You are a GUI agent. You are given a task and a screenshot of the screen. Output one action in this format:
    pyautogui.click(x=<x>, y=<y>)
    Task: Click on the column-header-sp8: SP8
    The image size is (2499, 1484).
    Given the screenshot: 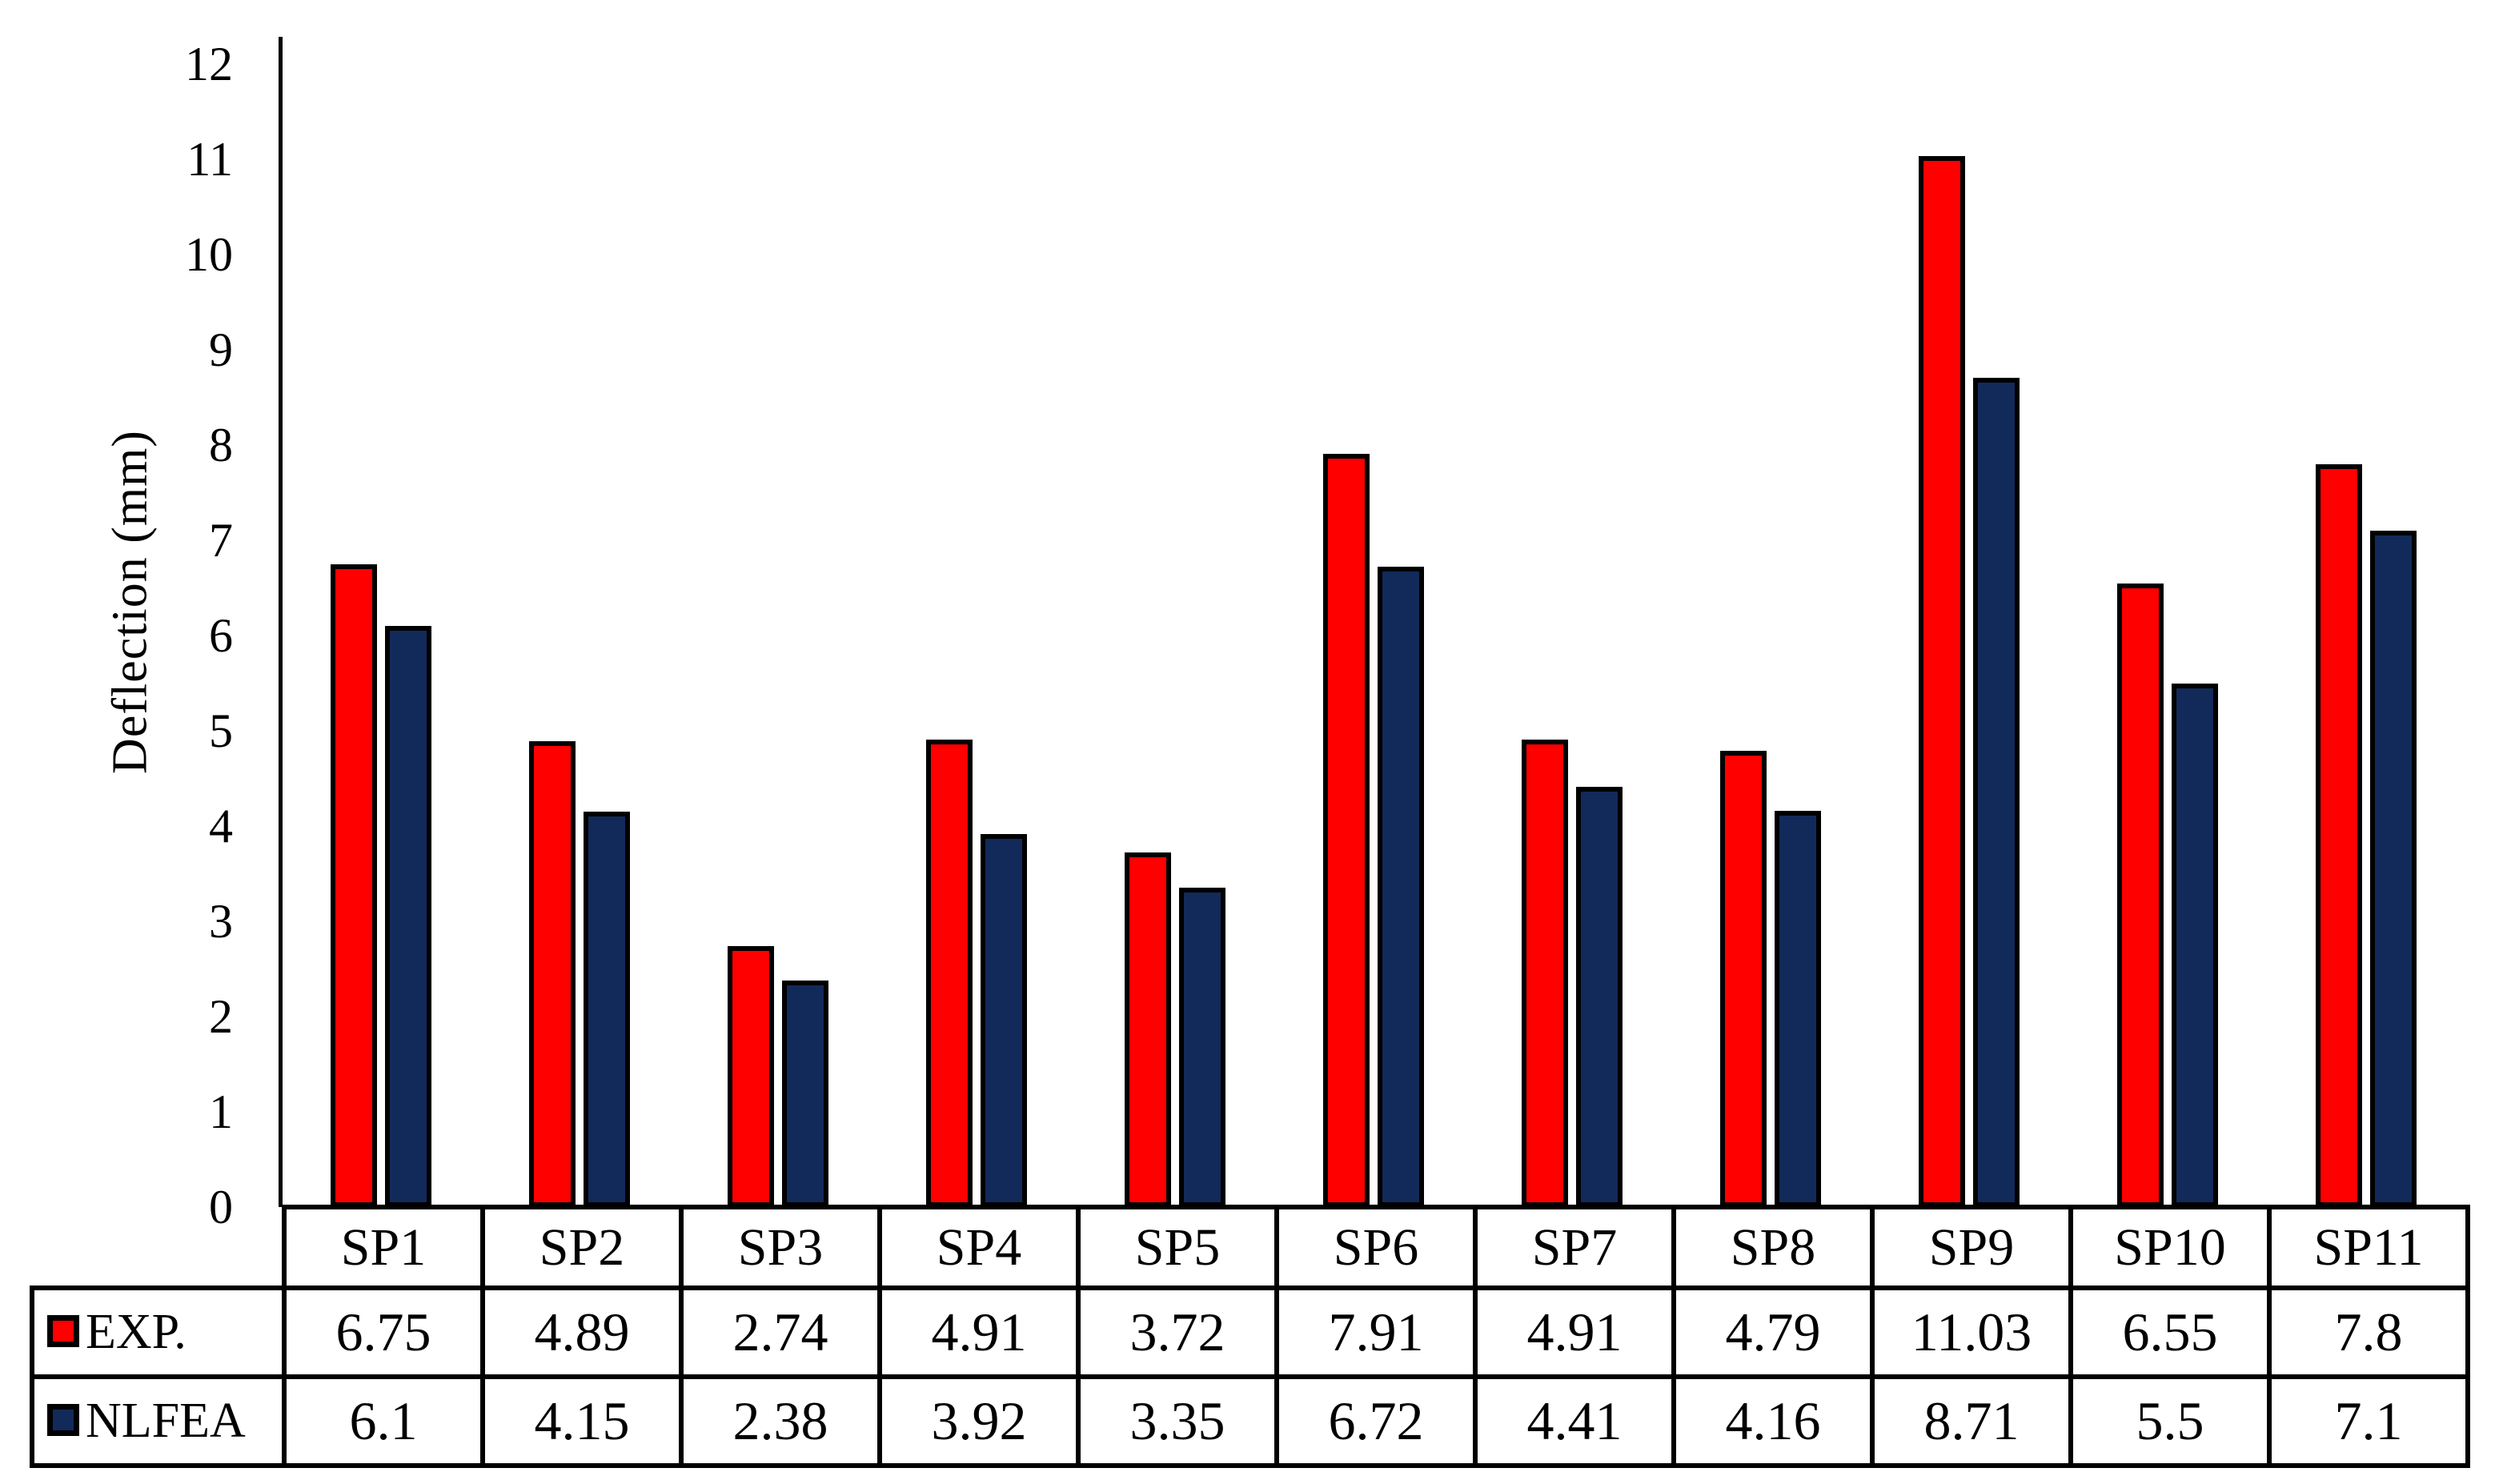 What is the action you would take?
    pyautogui.click(x=1773, y=1247)
    